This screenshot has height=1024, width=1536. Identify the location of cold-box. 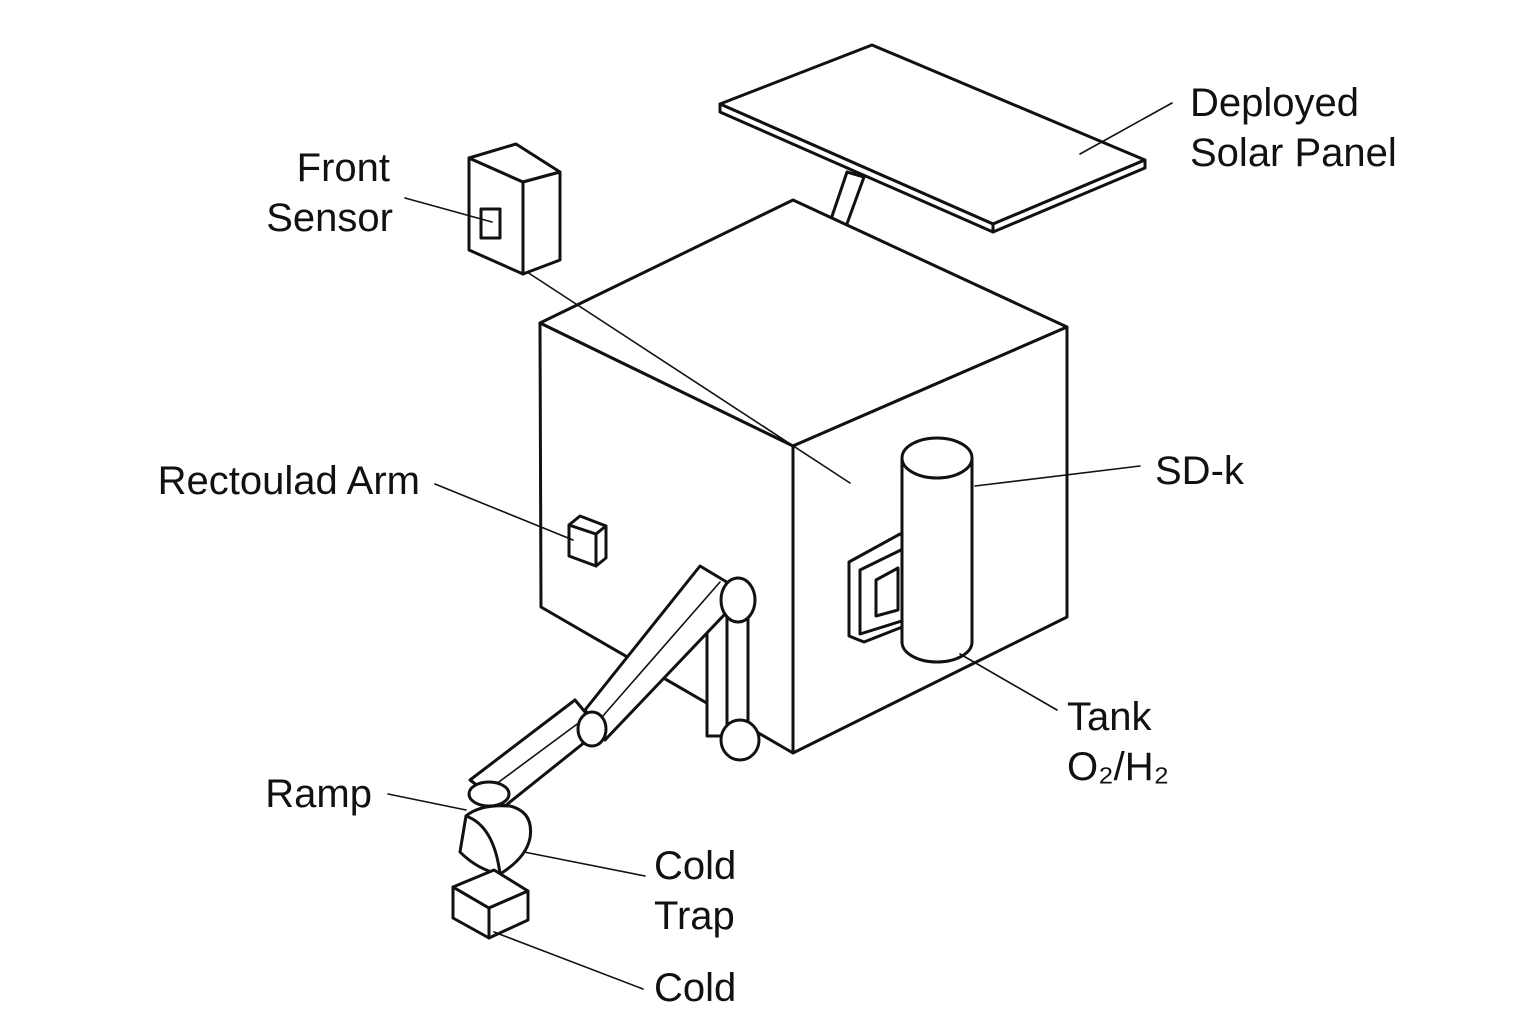
(490, 904).